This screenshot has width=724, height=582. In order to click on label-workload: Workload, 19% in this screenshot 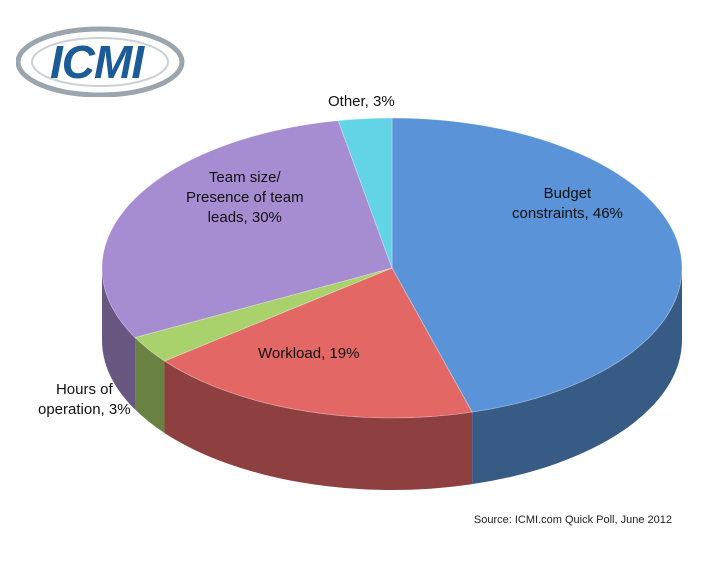, I will do `click(309, 353)`.